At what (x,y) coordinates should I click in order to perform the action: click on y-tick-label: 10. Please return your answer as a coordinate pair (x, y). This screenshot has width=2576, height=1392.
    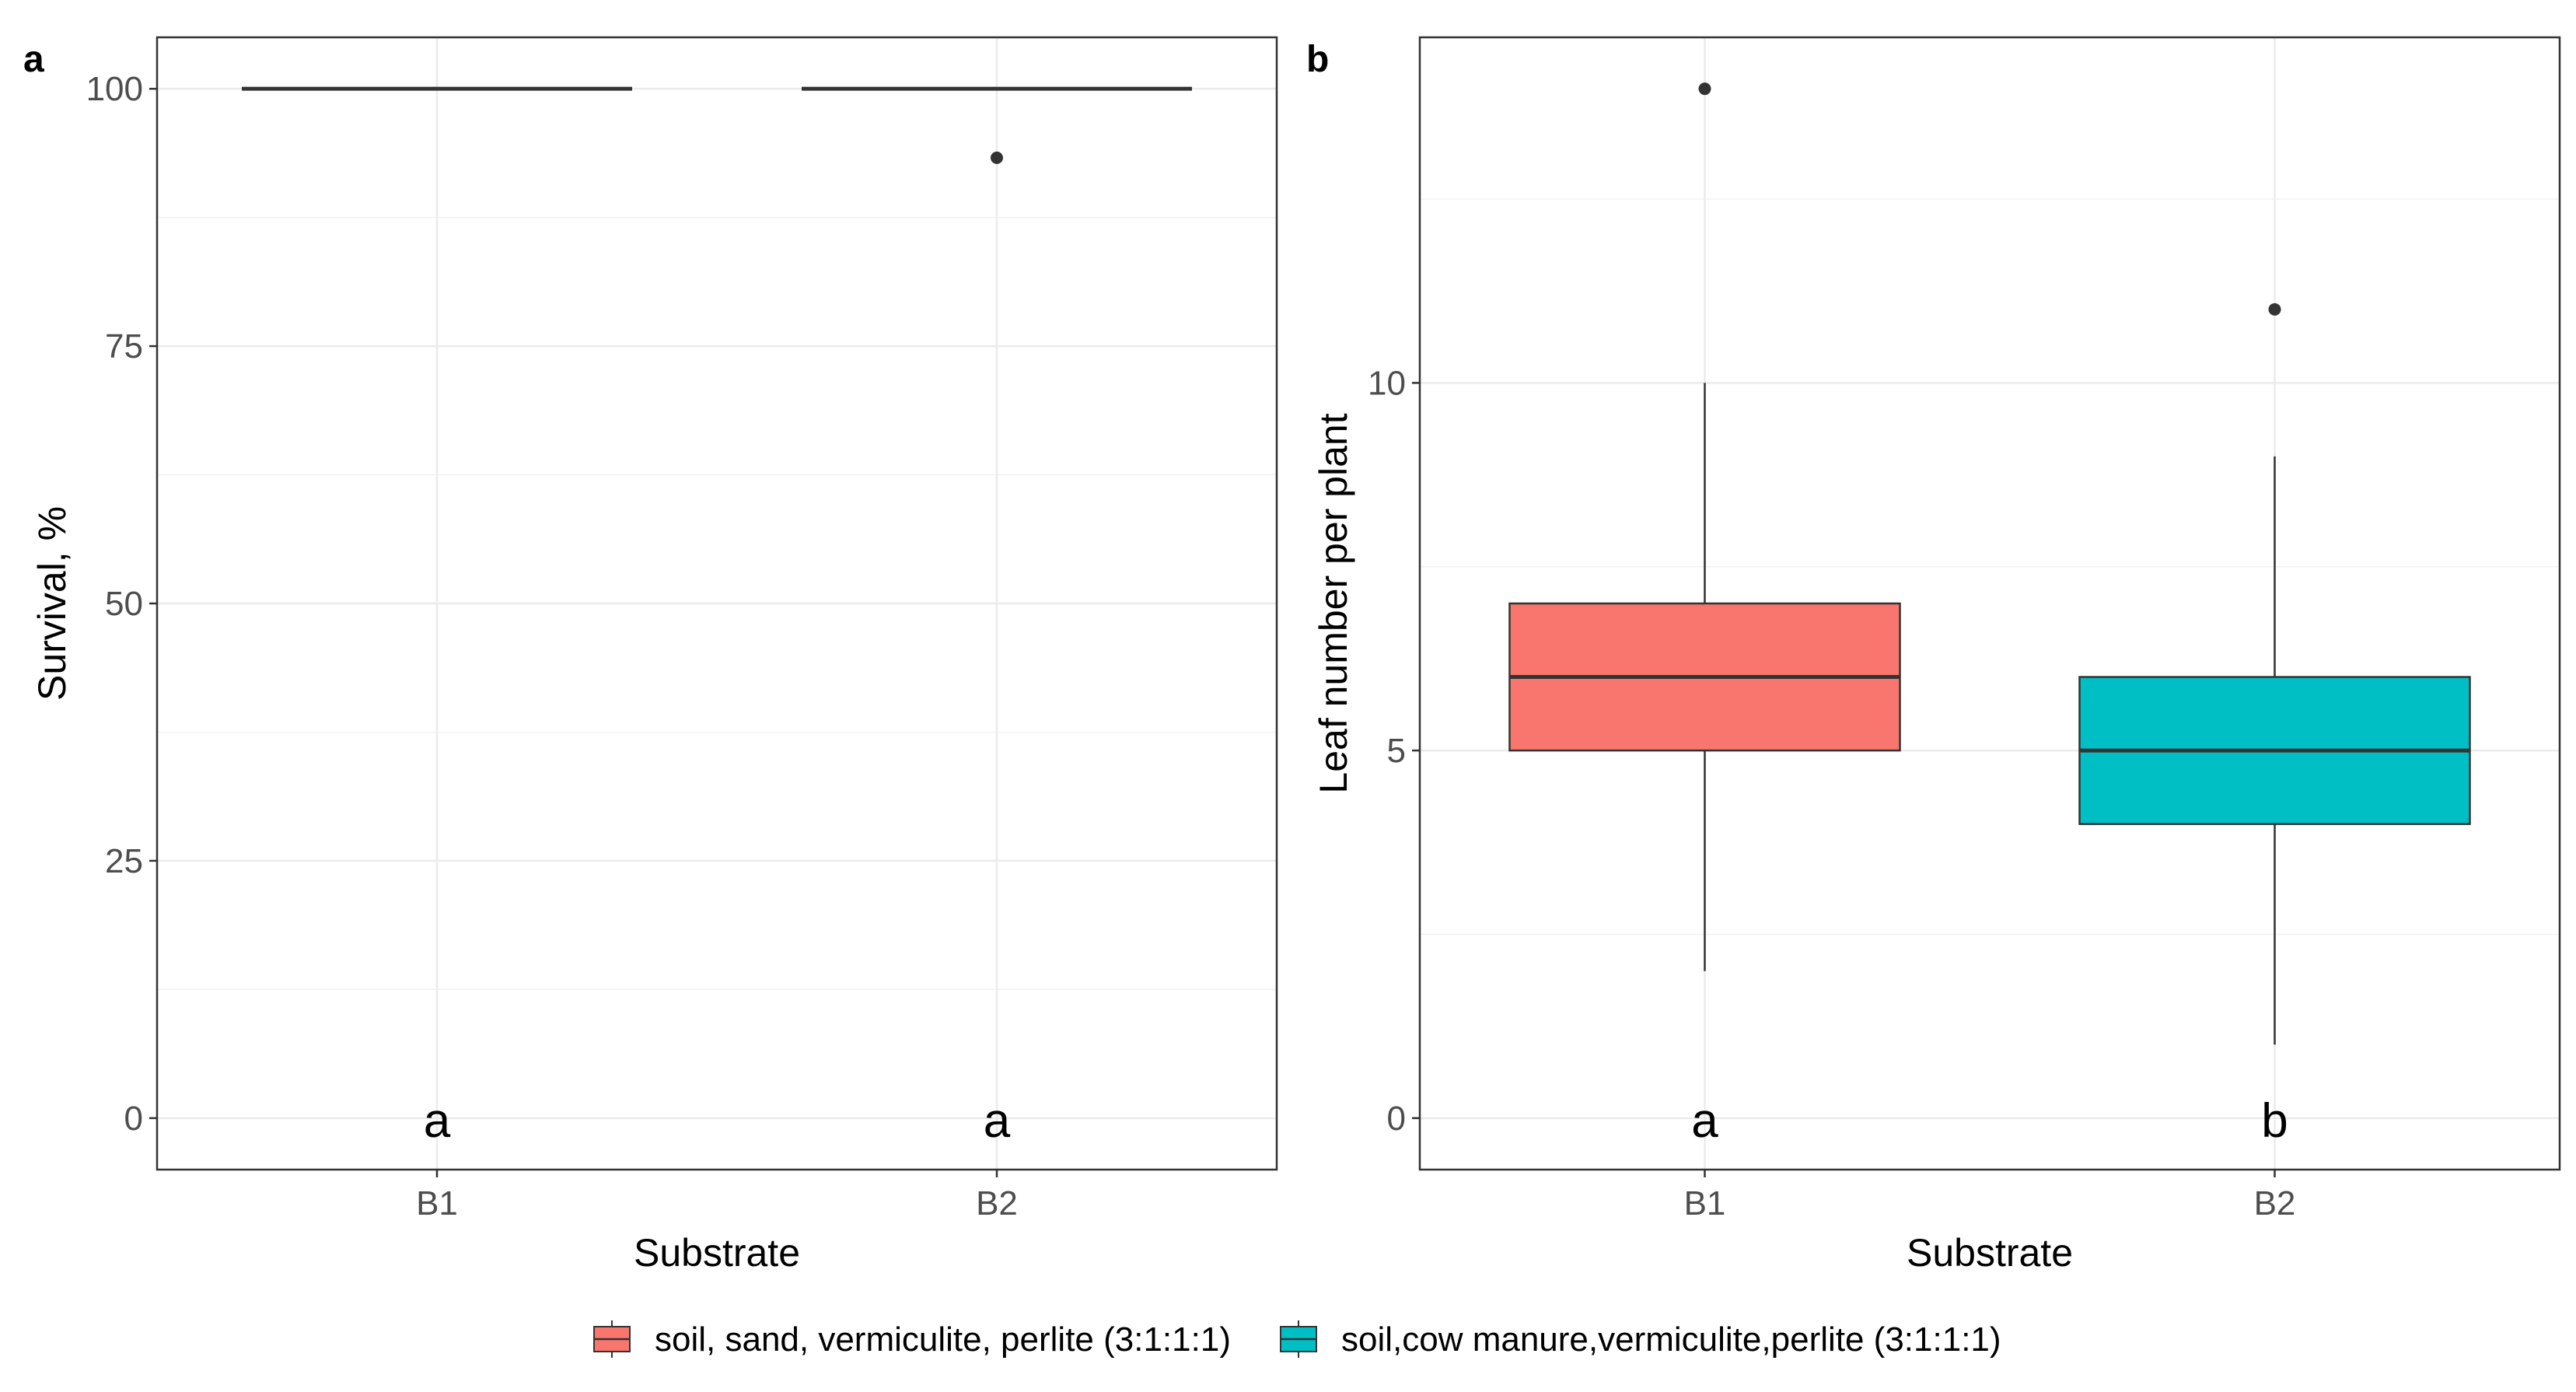
    Looking at the image, I should click on (1387, 383).